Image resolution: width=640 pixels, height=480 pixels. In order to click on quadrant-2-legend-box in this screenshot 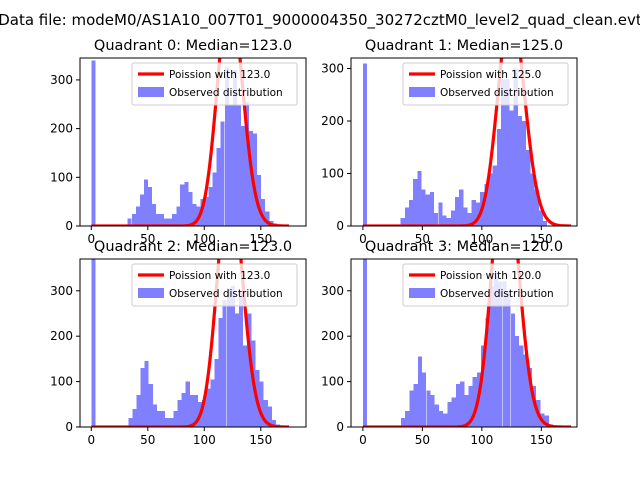, I will do `click(214, 285)`.